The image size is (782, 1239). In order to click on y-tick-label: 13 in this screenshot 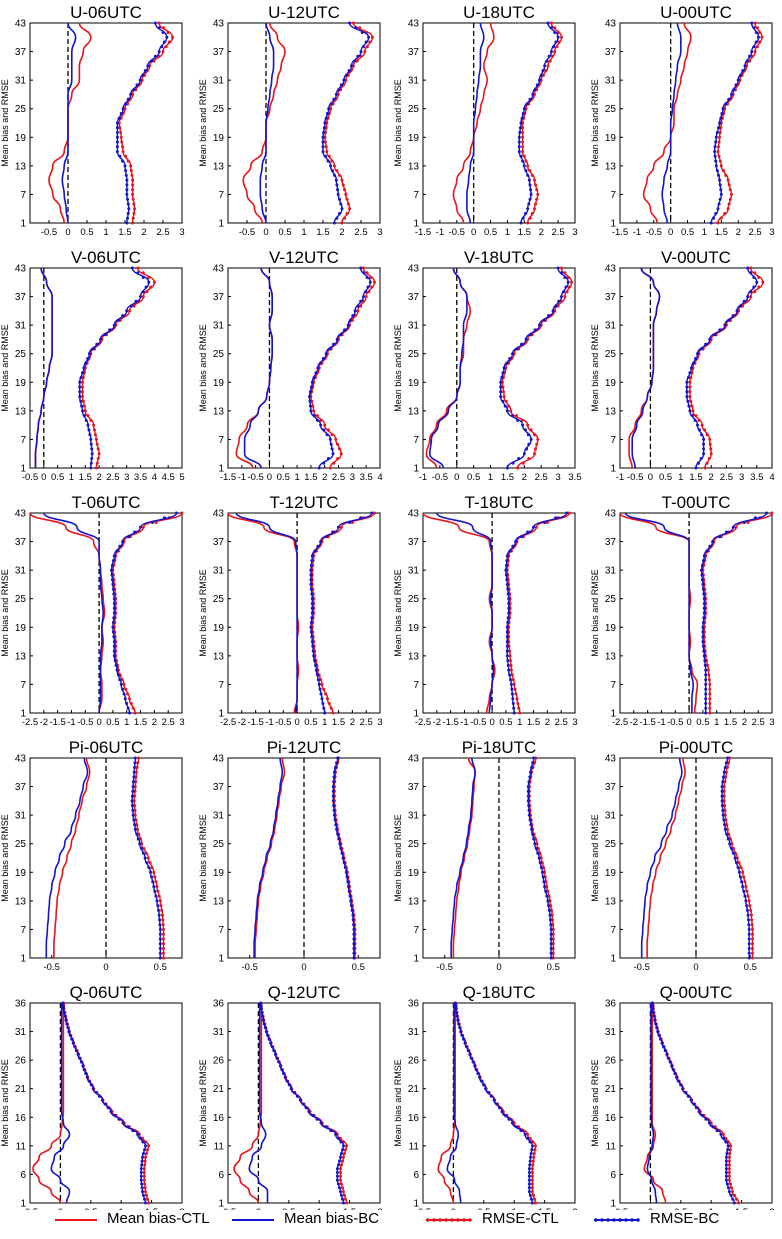, I will do `click(21, 411)`.